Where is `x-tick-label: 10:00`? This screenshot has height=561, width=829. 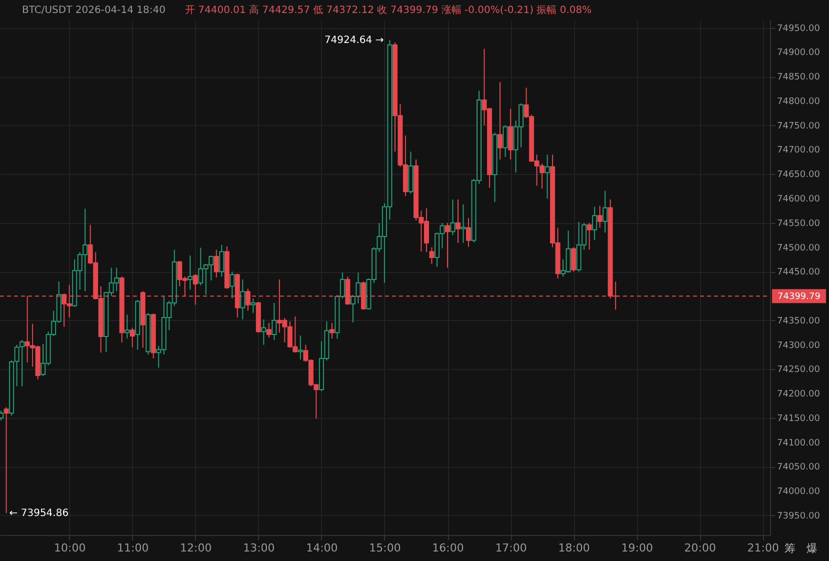
x-tick-label: 10:00 is located at coordinates (70, 548).